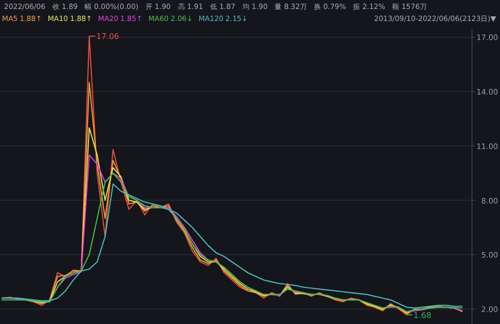 Image resolution: width=500 pixels, height=324 pixels. Describe the element at coordinates (108, 37) in the screenshot. I see `annotation: 17.06` at that location.